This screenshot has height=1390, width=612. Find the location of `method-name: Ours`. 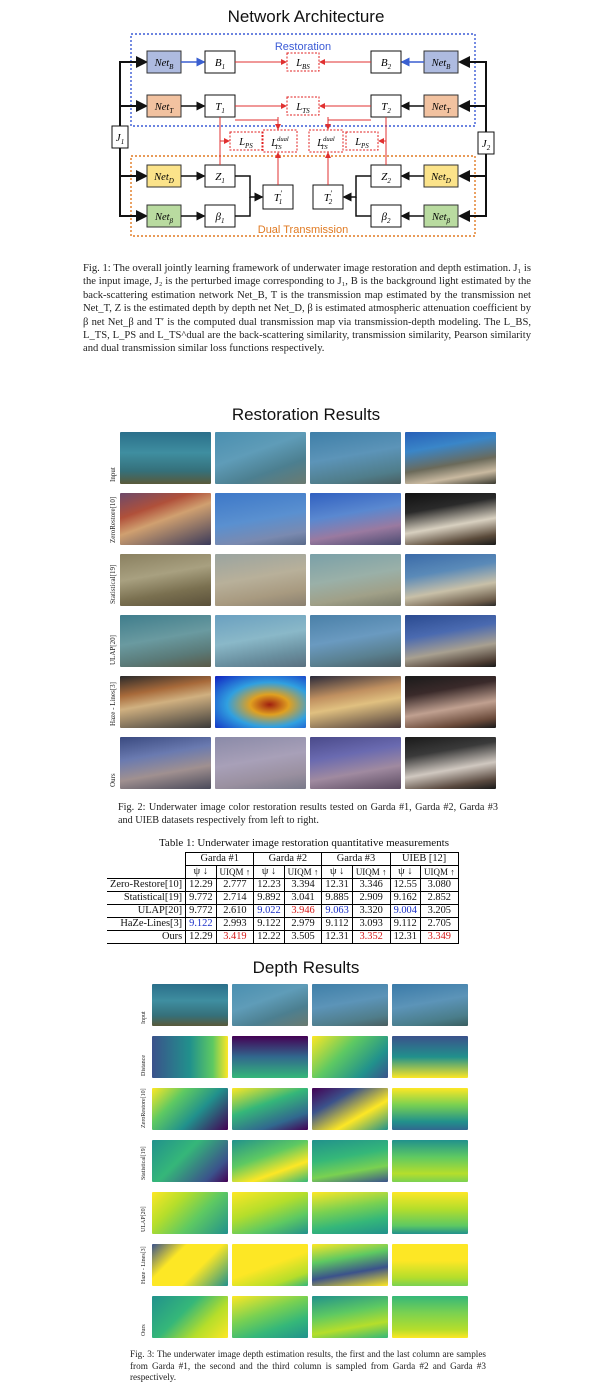

method-name: Ours is located at coordinates (147, 937).